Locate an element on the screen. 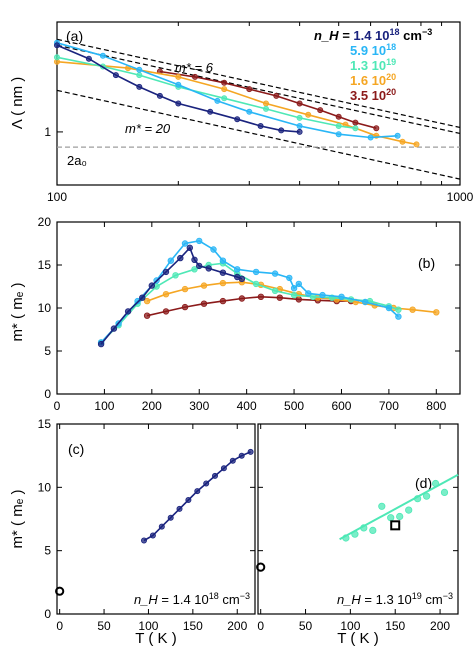  b-line-s2 is located at coordinates (249, 291).